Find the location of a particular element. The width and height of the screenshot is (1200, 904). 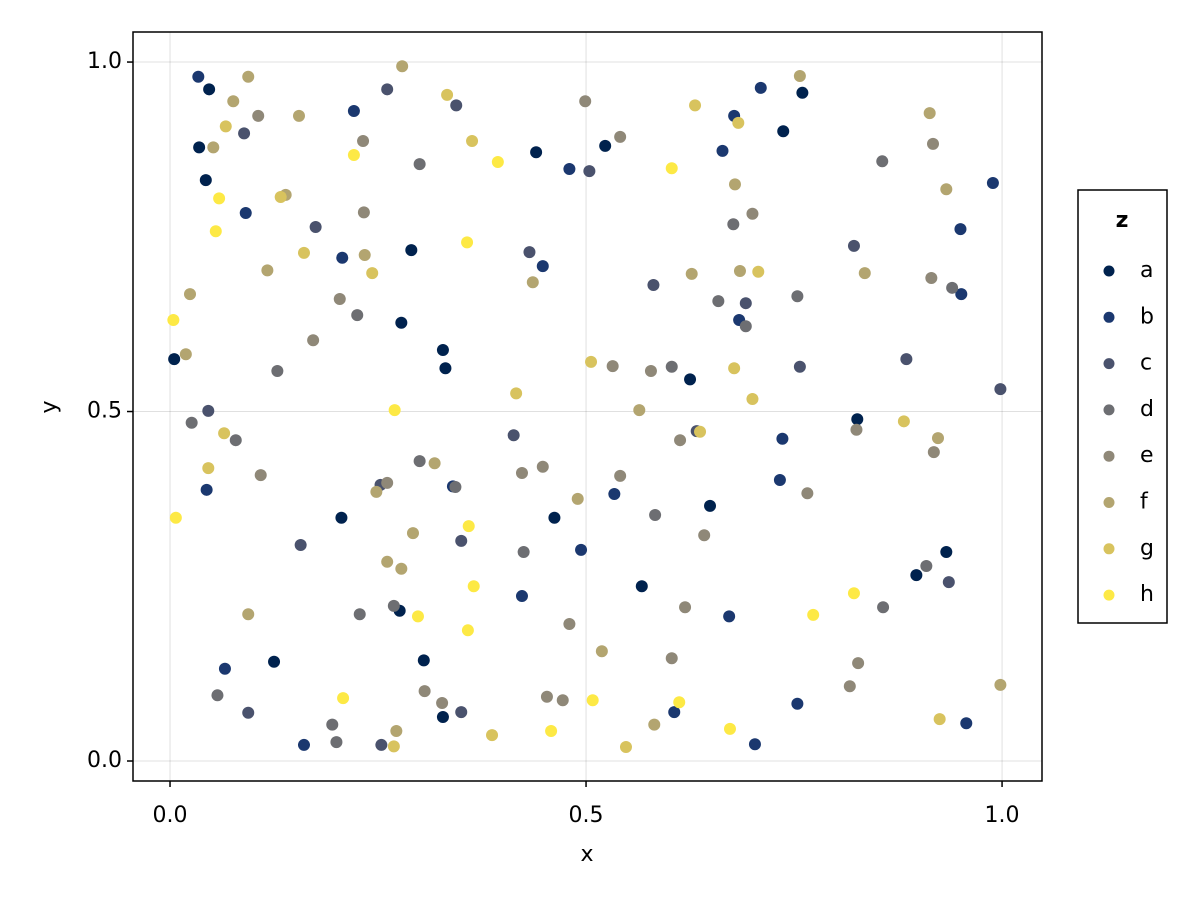

legend-label: a is located at coordinates (1146, 270).